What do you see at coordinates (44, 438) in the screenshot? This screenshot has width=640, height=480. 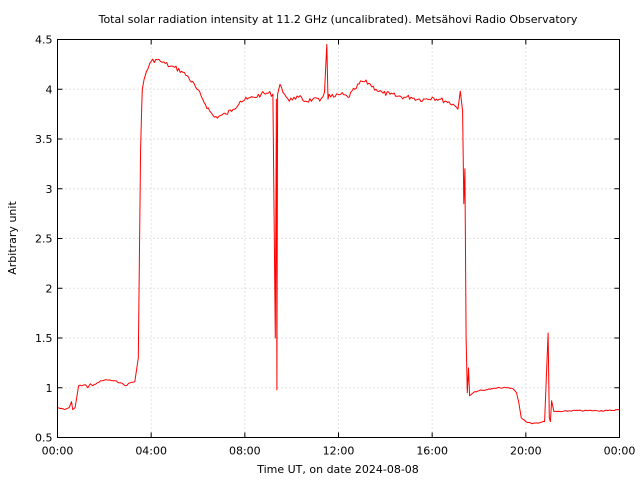 I see `y-tick-label: 0.5` at bounding box center [44, 438].